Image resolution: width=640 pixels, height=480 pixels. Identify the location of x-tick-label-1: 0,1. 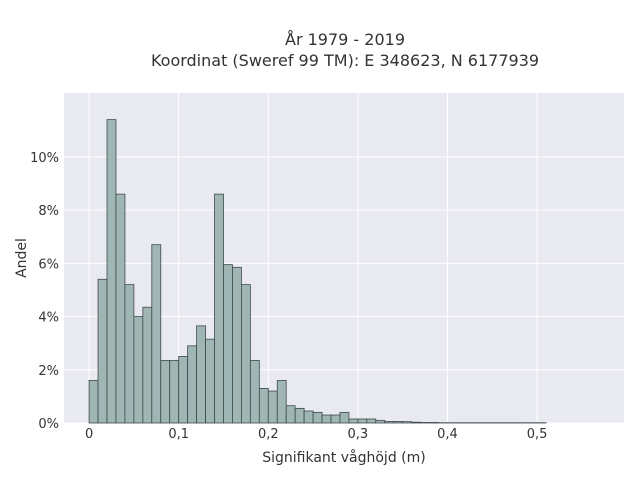
(178, 434).